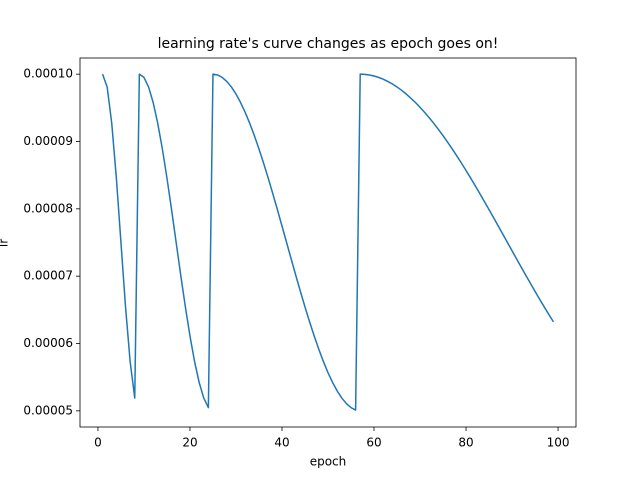 This screenshot has width=640, height=480. What do you see at coordinates (48, 141) in the screenshot?
I see `y-tick-label: 0.00009` at bounding box center [48, 141].